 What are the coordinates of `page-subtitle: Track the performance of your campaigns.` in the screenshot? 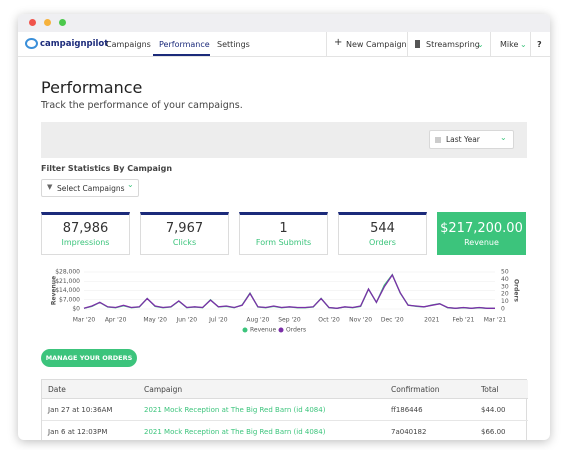 It's located at (142, 105).